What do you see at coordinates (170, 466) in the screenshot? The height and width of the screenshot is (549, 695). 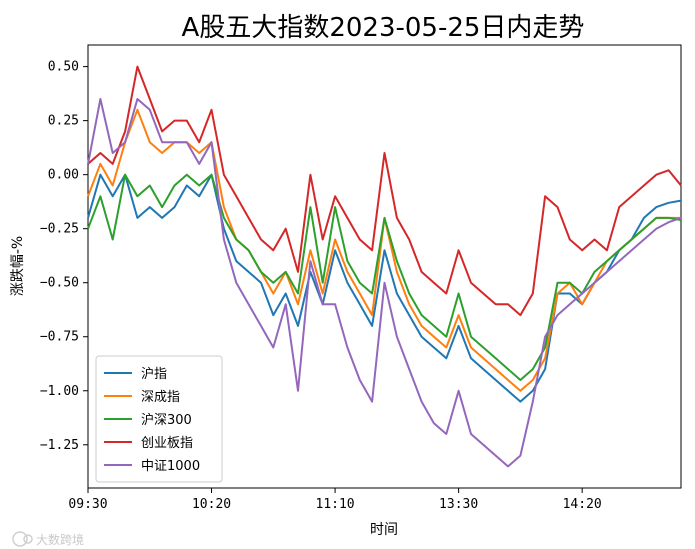 I see `legend-entry: 中证1000` at bounding box center [170, 466].